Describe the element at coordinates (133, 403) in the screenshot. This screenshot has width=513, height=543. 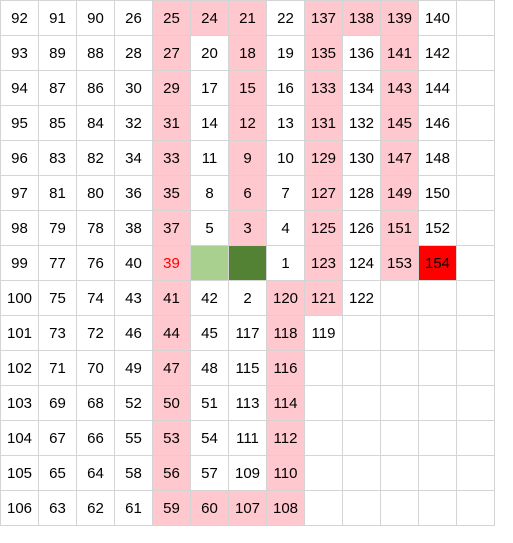
I see `sheet-cell: 52` at that location.